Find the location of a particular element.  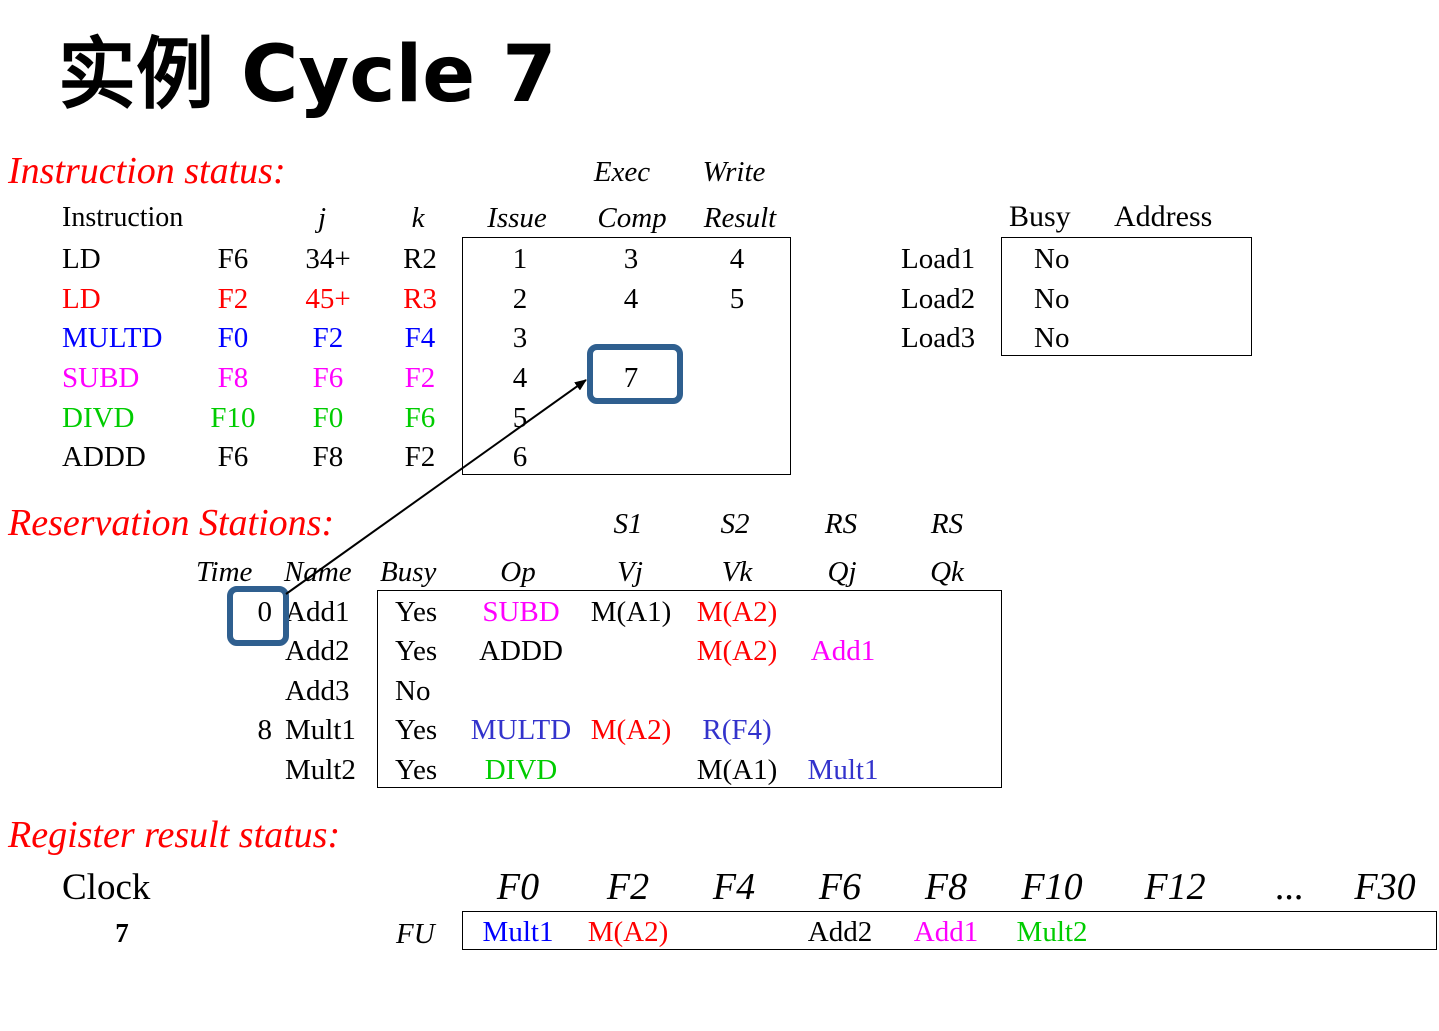

rs-col-vj: Vj is located at coordinates (630, 572).